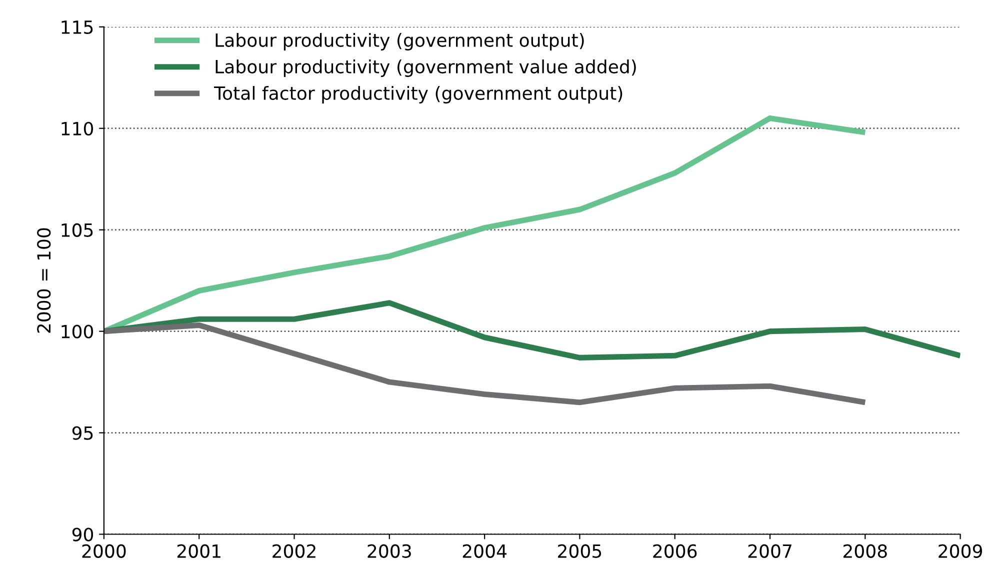 The width and height of the screenshot is (990, 572). Describe the element at coordinates (484, 551) in the screenshot. I see `x-tick-label: 2004` at that location.